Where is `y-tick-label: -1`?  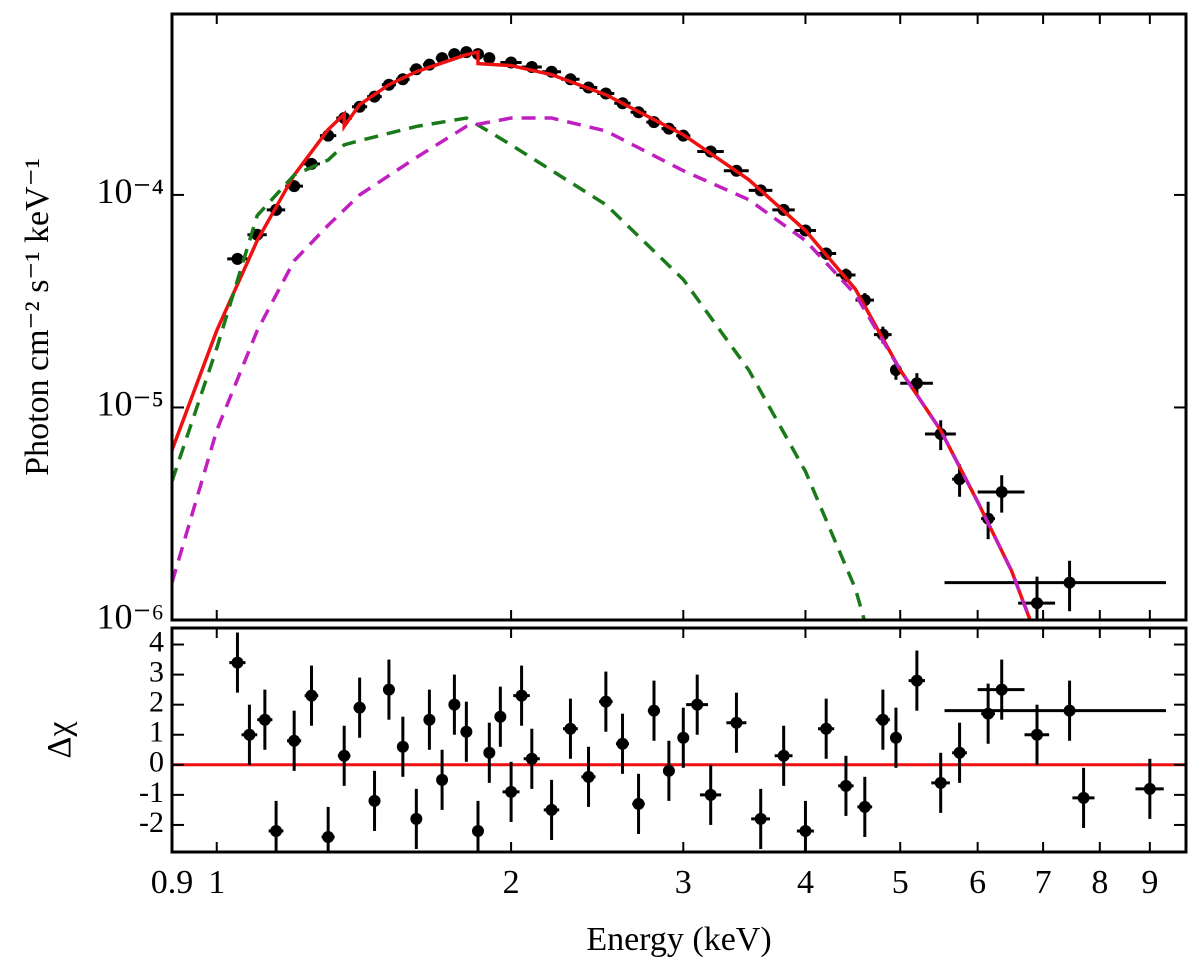
y-tick-label: -1 is located at coordinates (151, 792).